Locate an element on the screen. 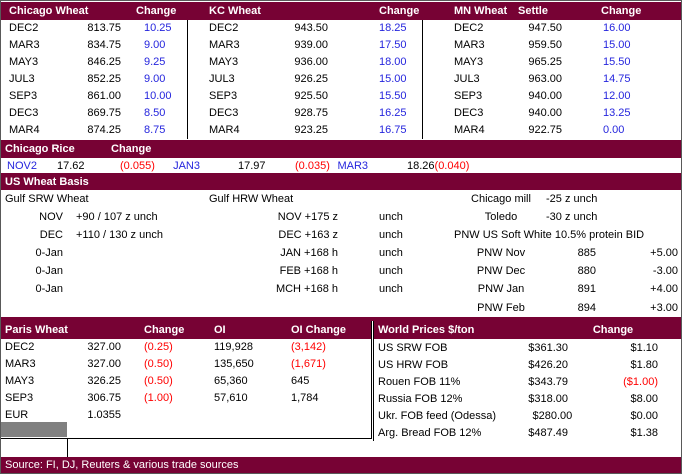 This screenshot has width=682, height=474. market-label: US SRW FOB is located at coordinates (413, 347).